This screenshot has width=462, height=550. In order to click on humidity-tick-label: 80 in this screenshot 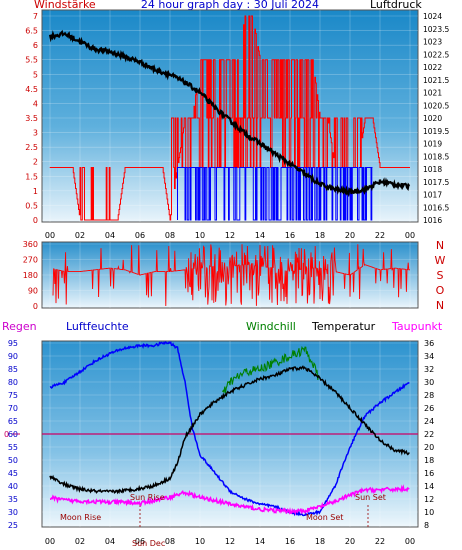, I will do `click(13, 382)`.